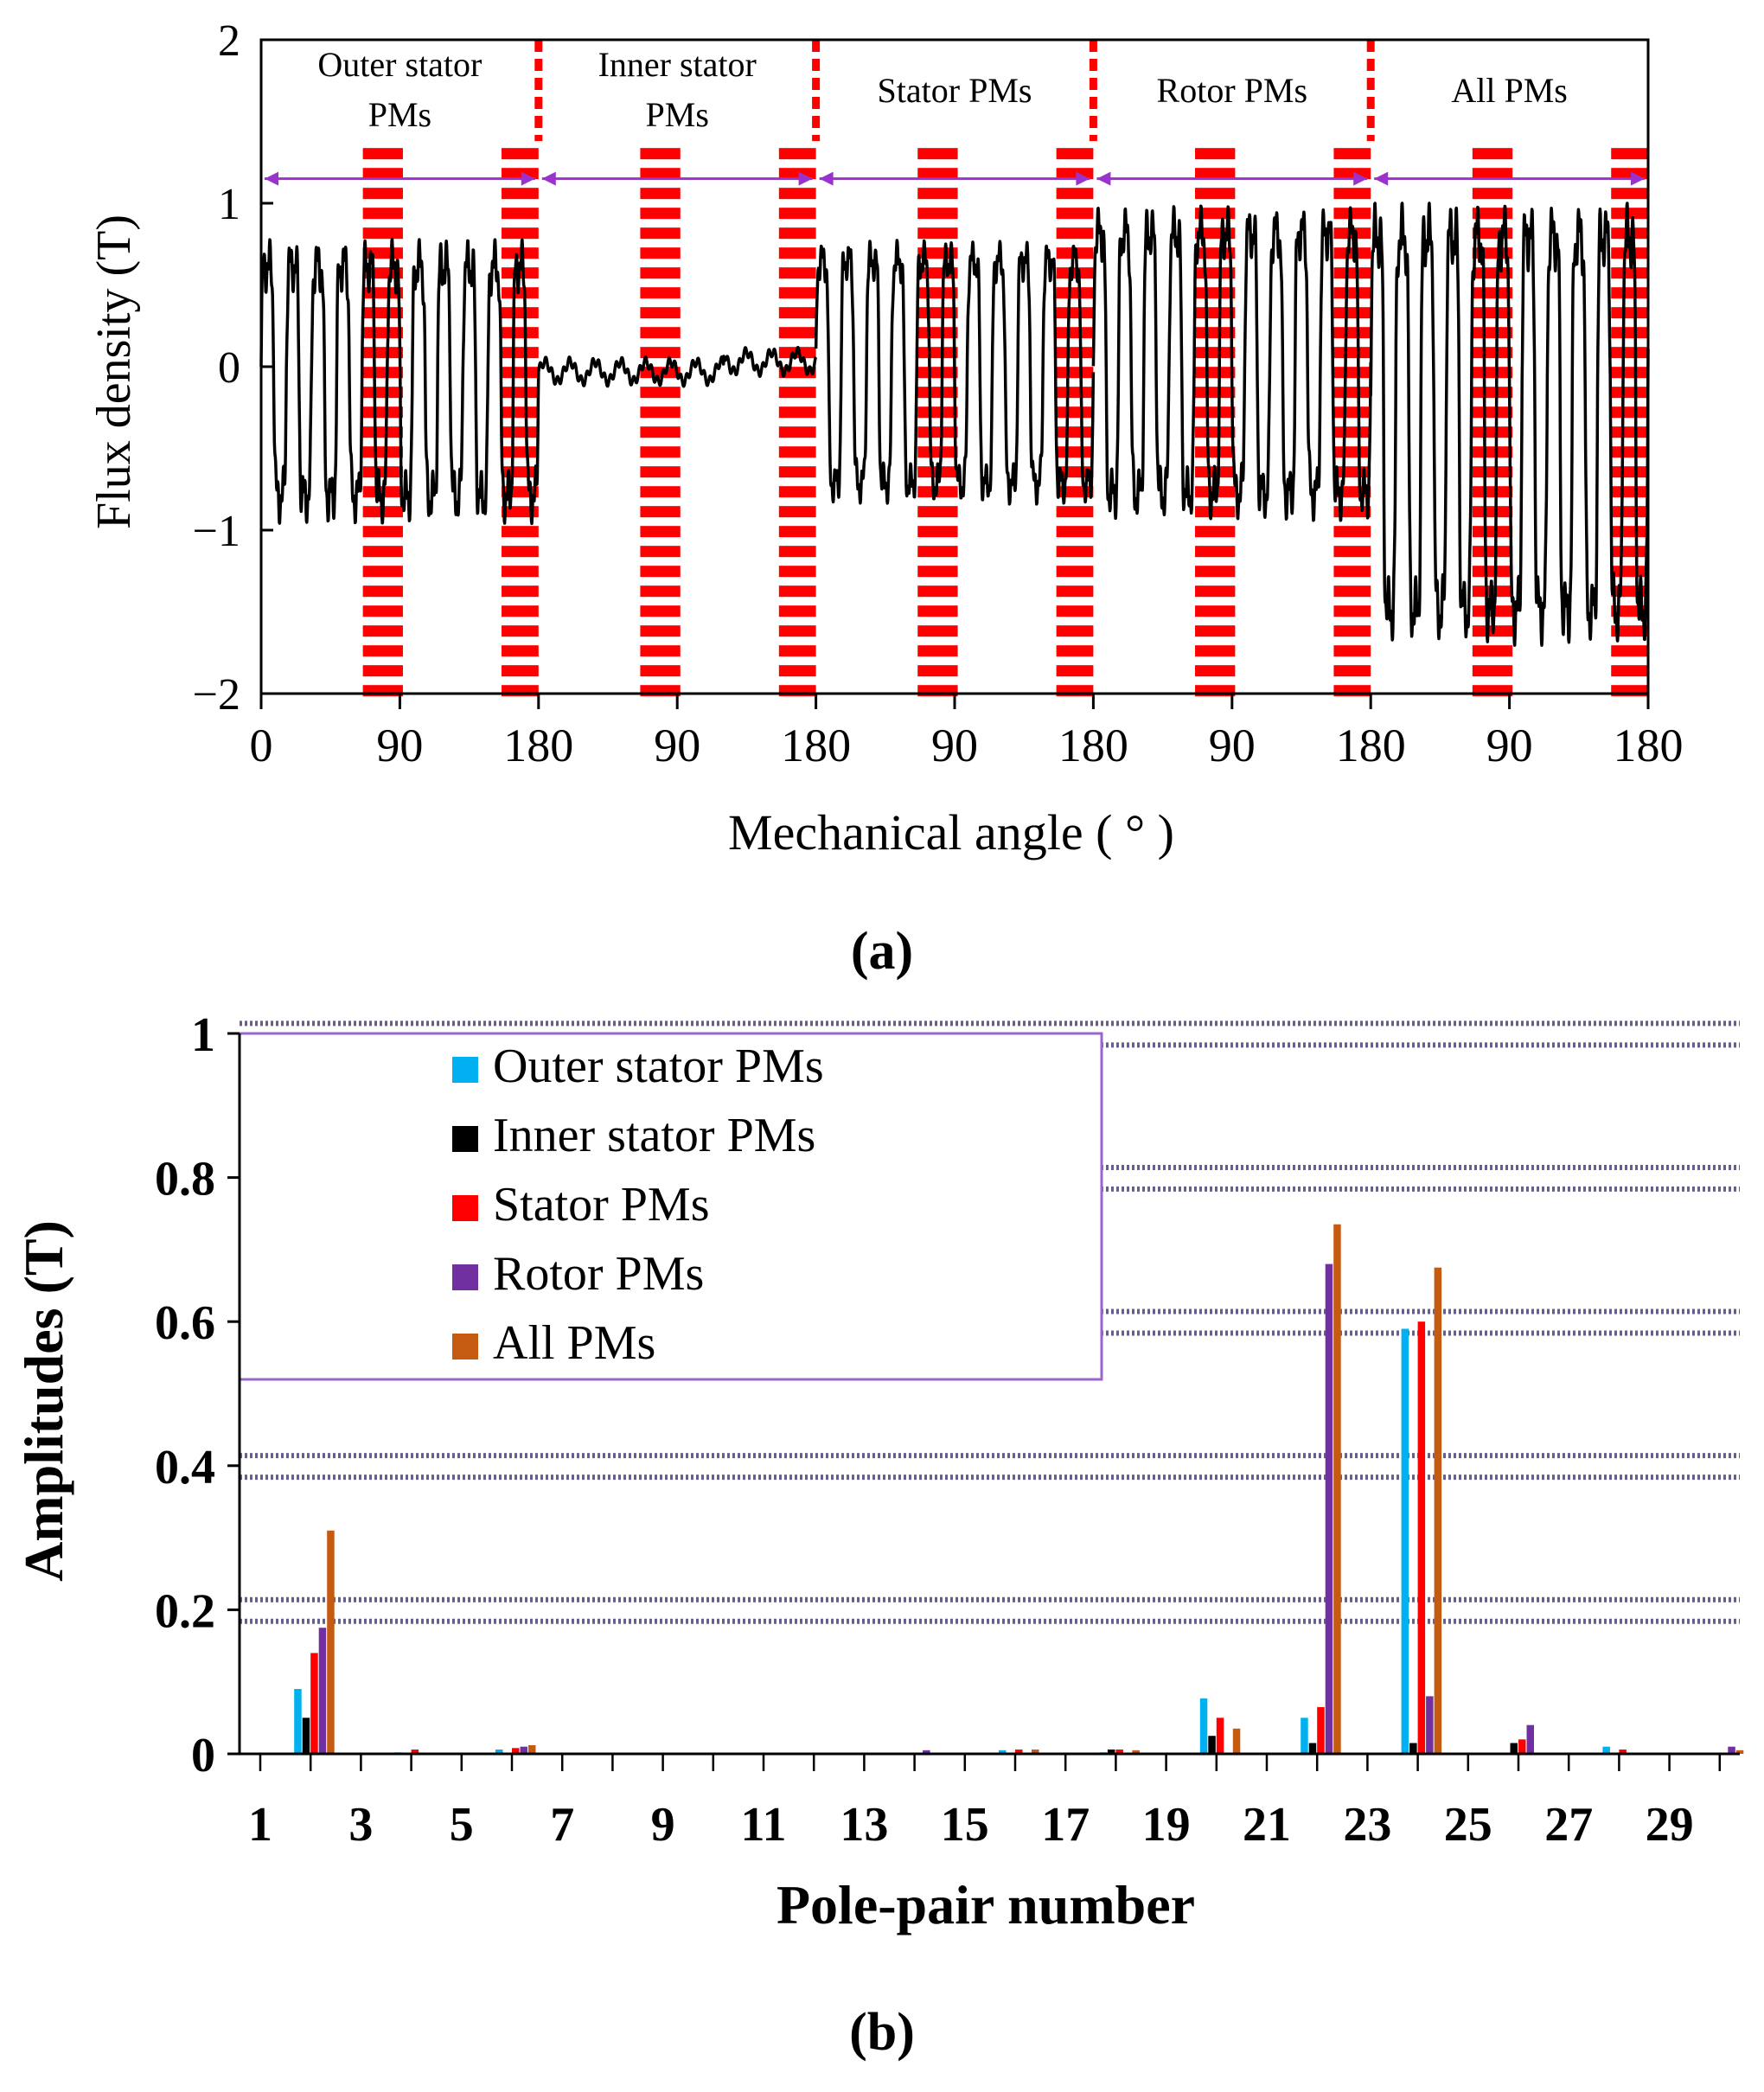 The height and width of the screenshot is (2092, 1764). I want to click on y-tick-label: 1, so click(203, 1035).